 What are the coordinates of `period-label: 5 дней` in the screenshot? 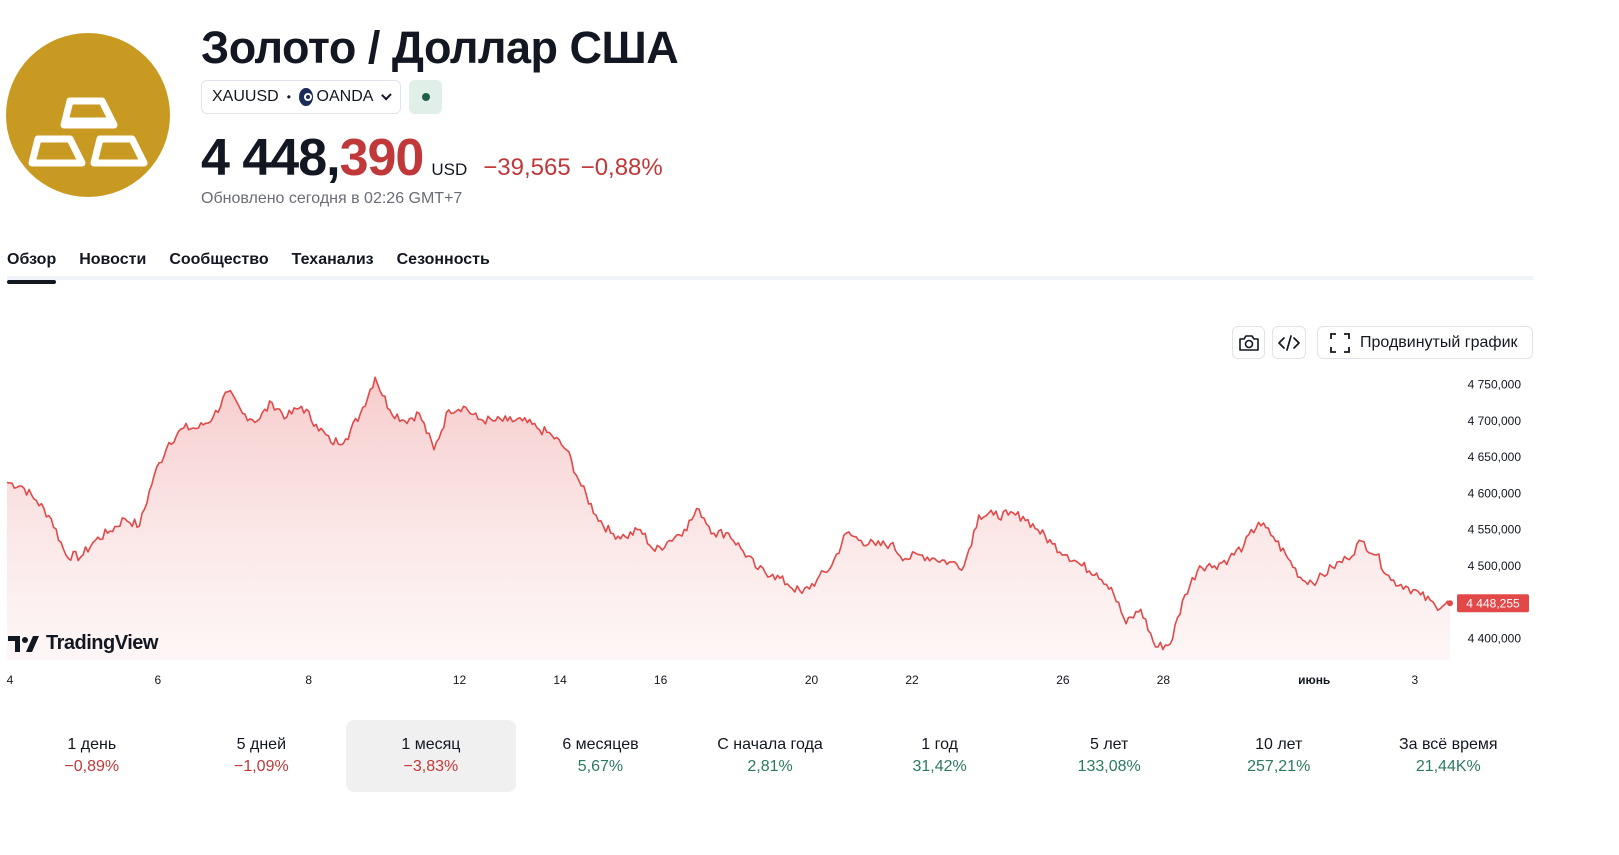 It's located at (261, 744).